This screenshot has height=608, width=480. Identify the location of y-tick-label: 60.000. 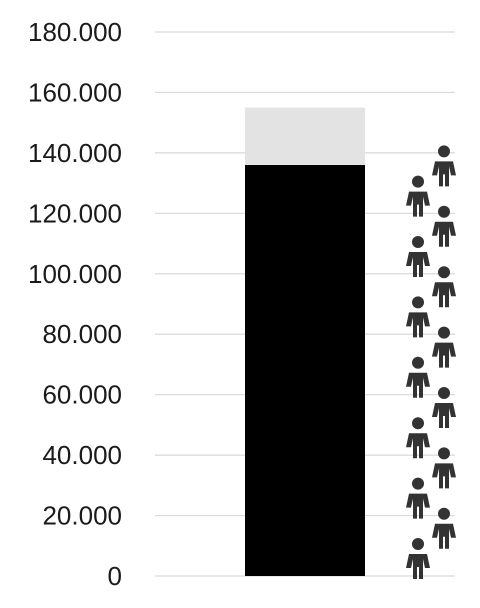
(82, 395).